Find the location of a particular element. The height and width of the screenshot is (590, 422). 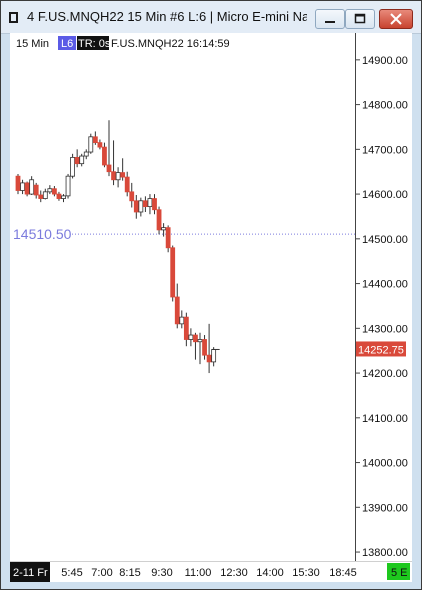

status-badge is located at coordinates (398, 571).